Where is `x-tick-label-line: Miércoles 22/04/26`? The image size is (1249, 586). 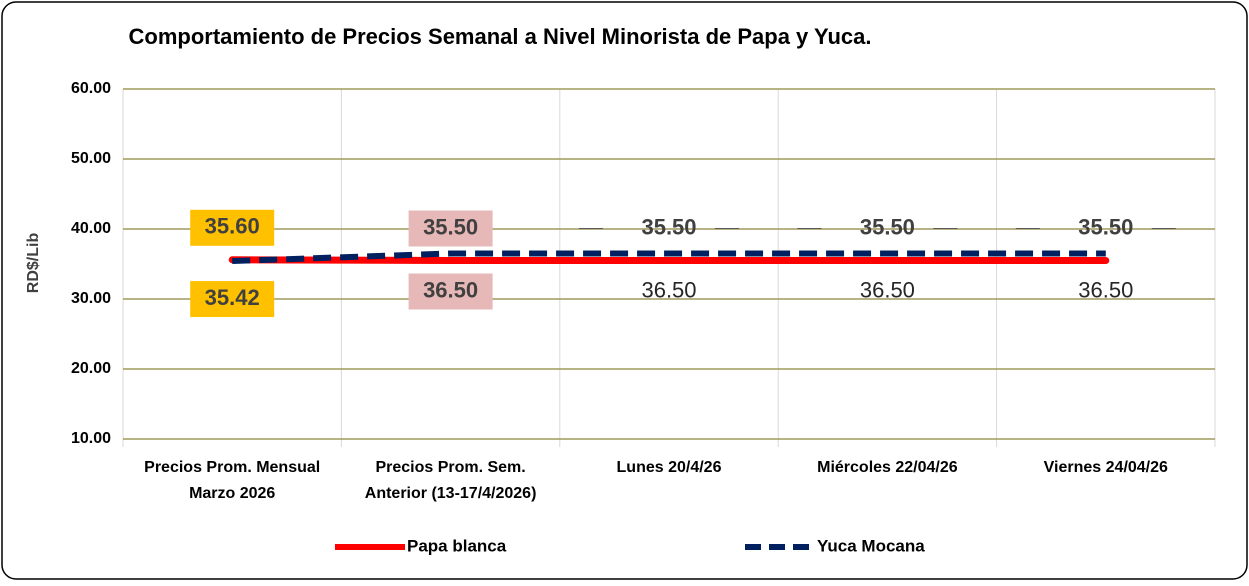
x-tick-label-line: Miércoles 22/04/26 is located at coordinates (887, 467).